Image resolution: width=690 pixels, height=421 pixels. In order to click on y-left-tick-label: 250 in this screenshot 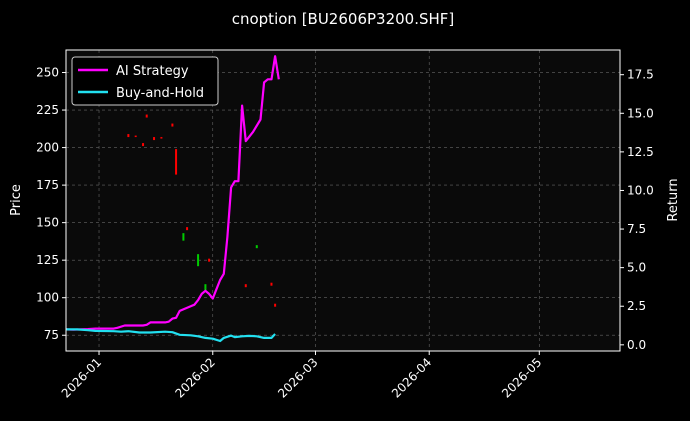, I will do `click(47, 73)`.